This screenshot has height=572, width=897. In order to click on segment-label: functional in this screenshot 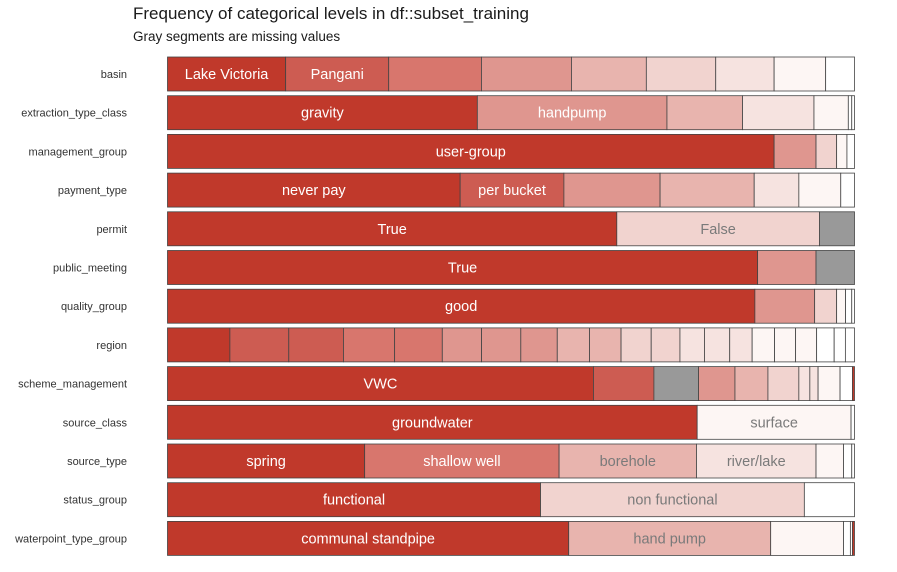, I will do `click(354, 501)`.